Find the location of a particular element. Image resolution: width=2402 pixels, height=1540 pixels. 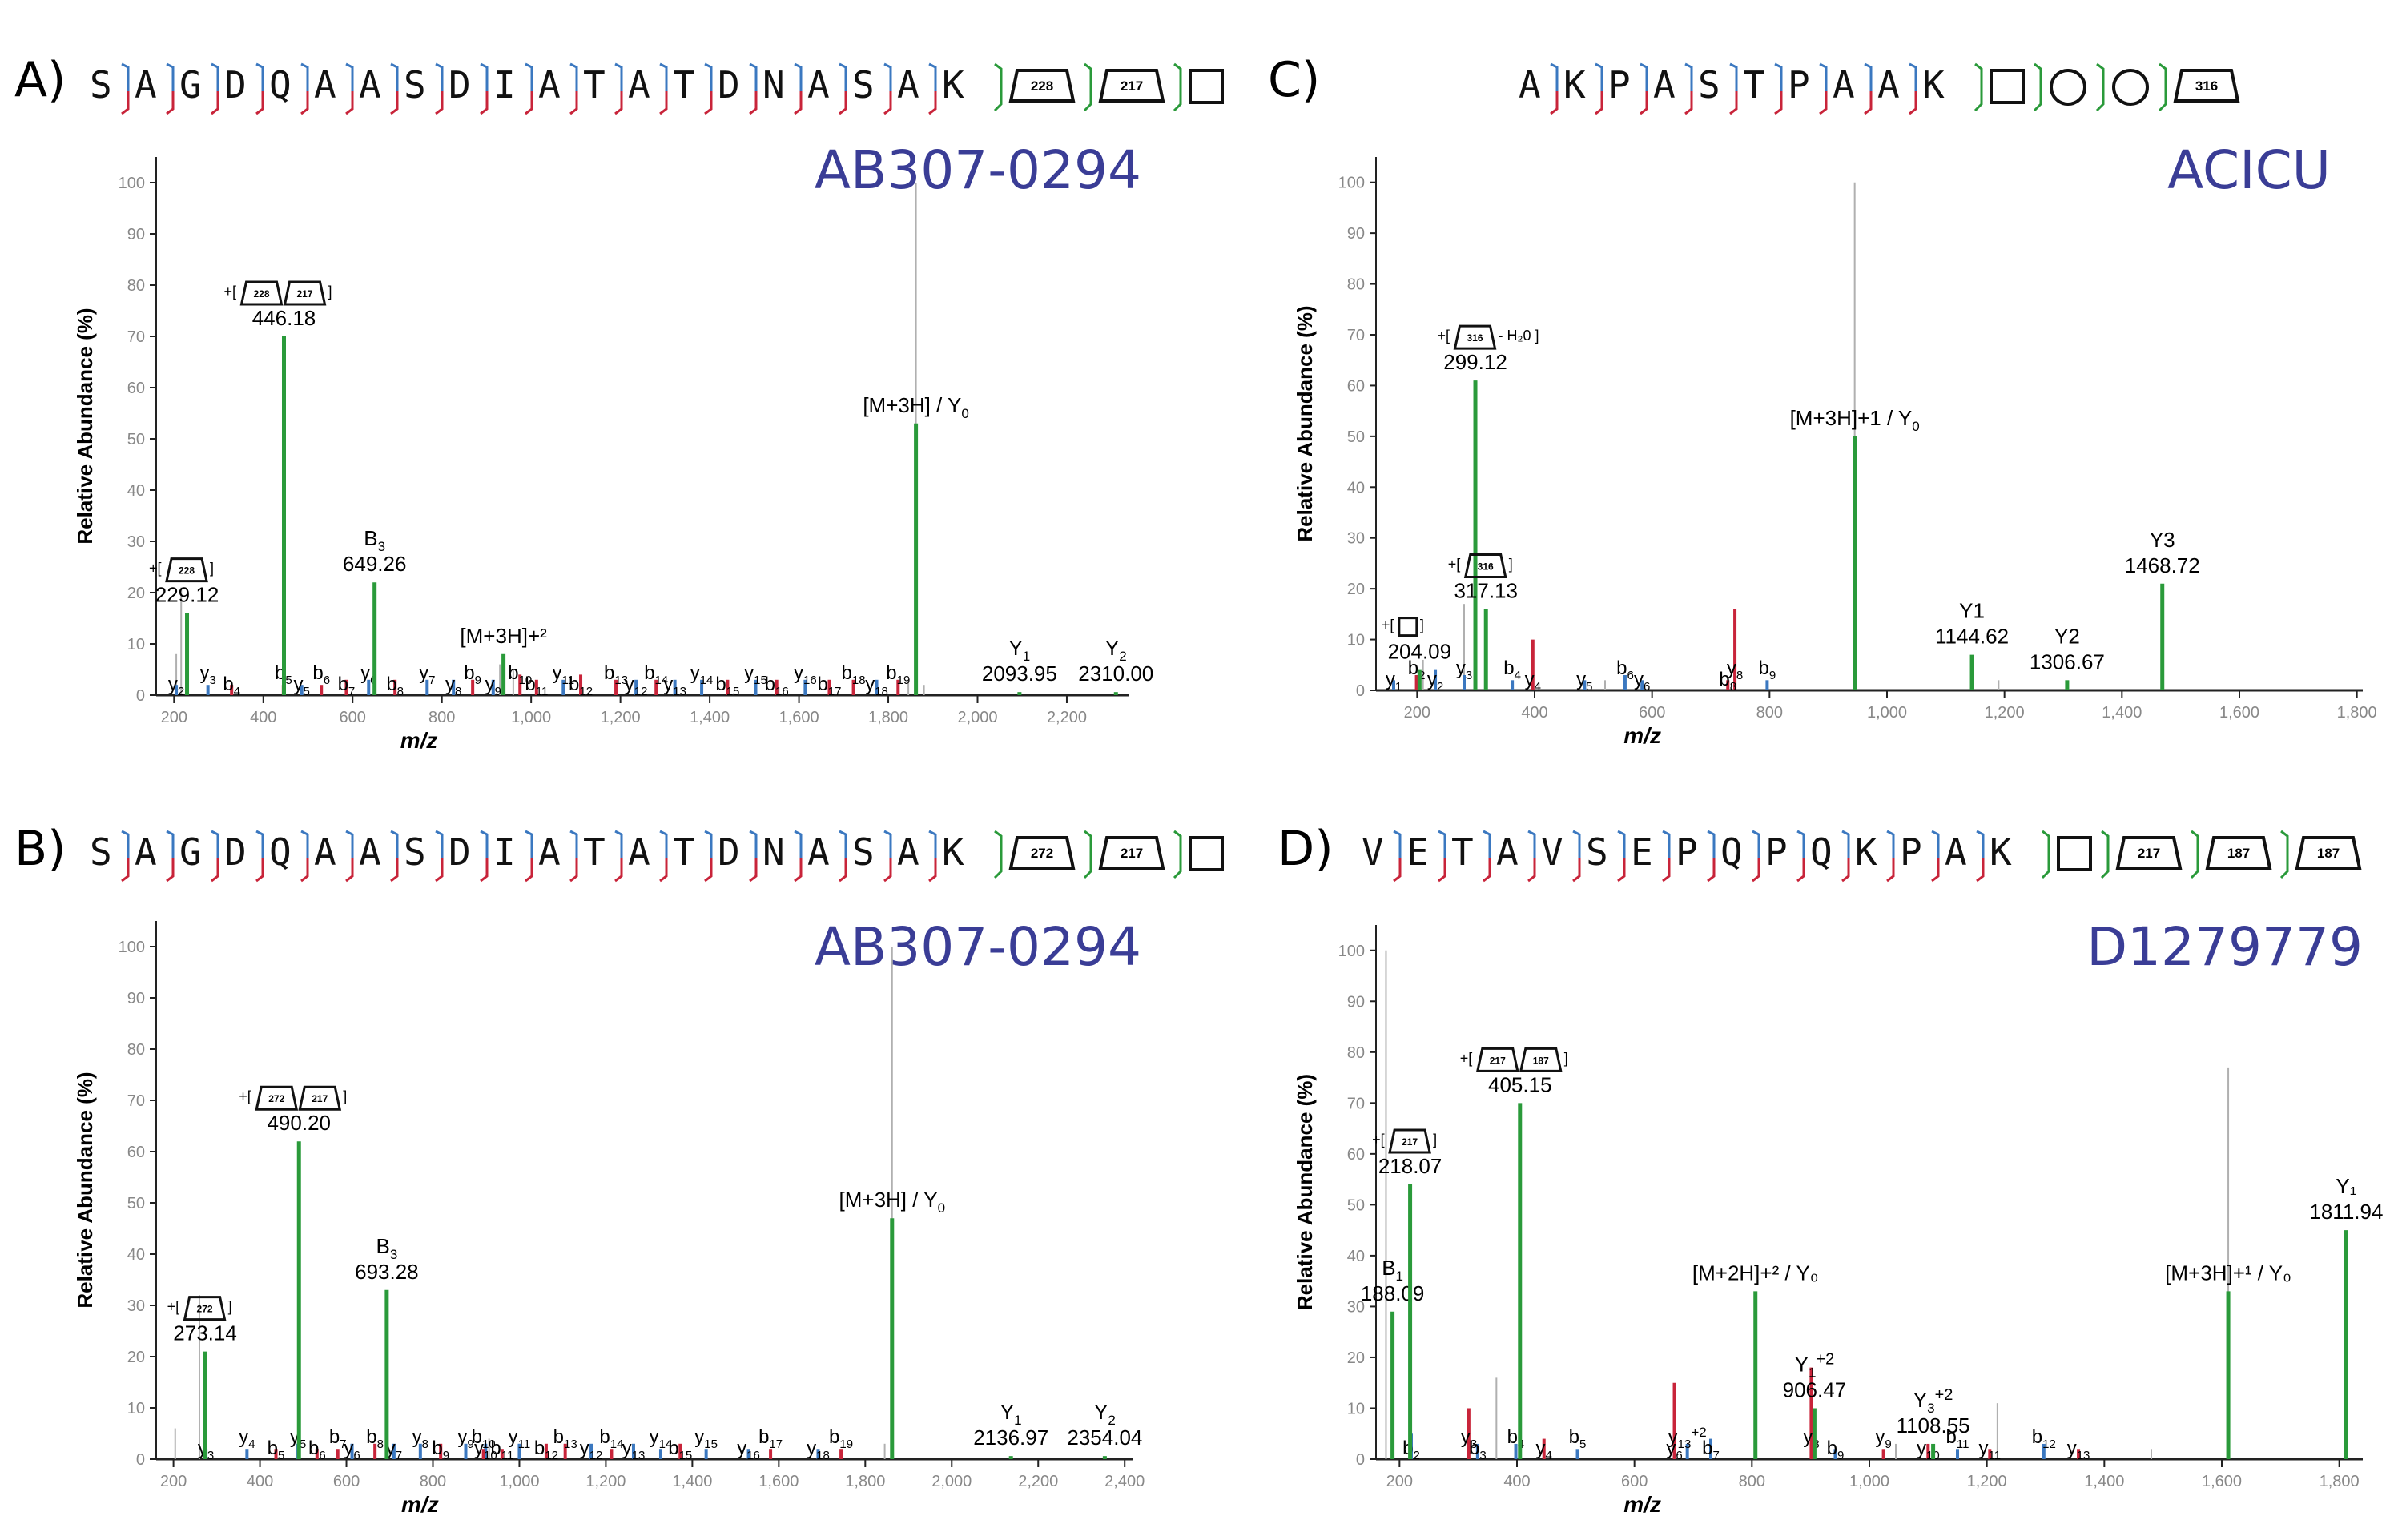

glycan-symbol-square is located at coordinates (1206, 853).